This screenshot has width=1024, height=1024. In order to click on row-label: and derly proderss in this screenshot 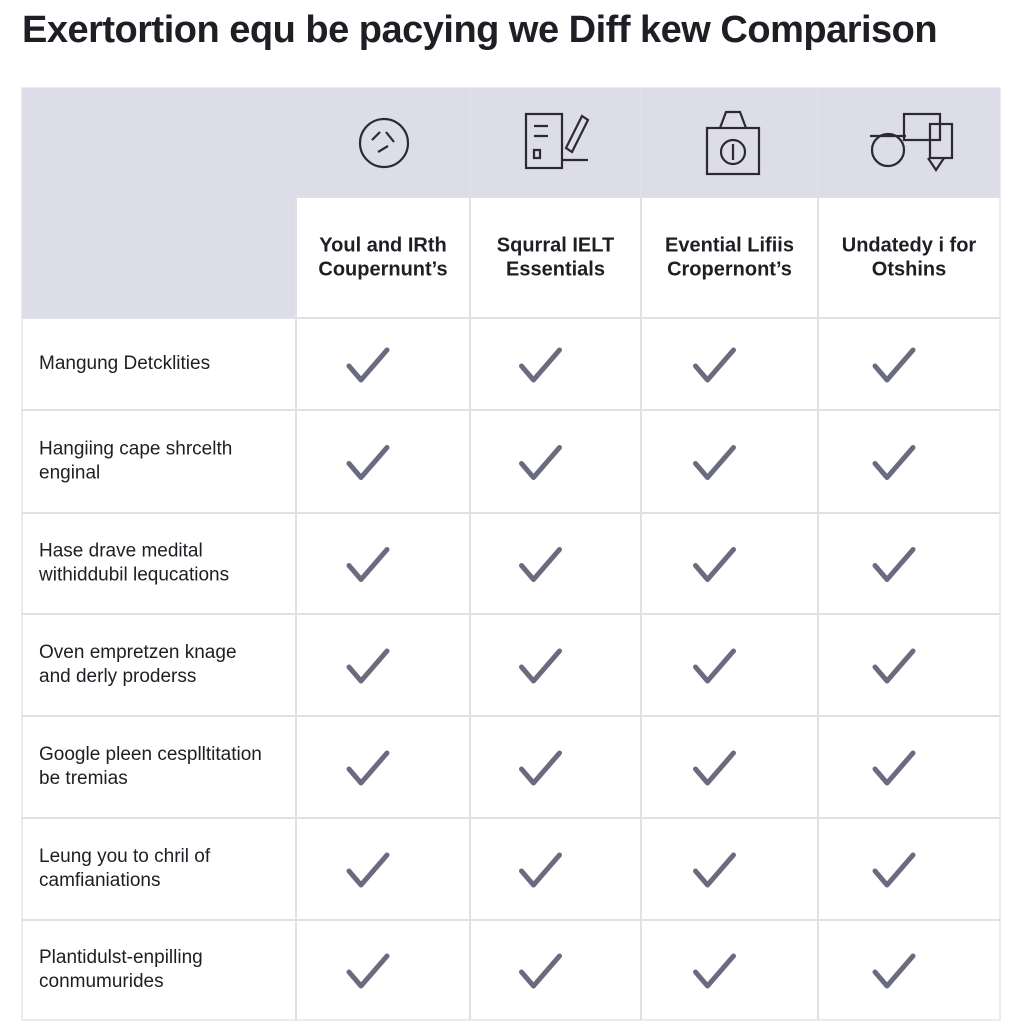, I will do `click(117, 676)`.